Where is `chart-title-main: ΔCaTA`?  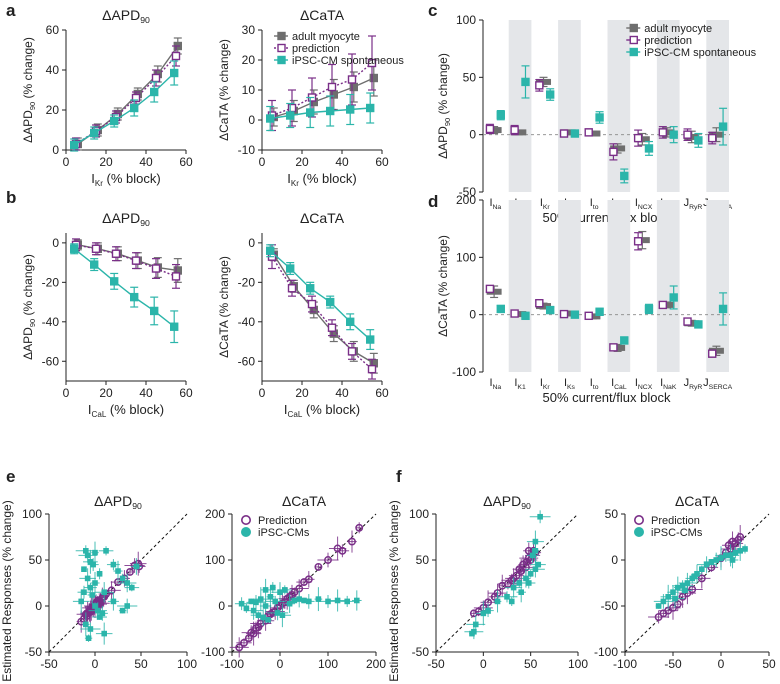
chart-title-main: ΔCaTA is located at coordinates (304, 501).